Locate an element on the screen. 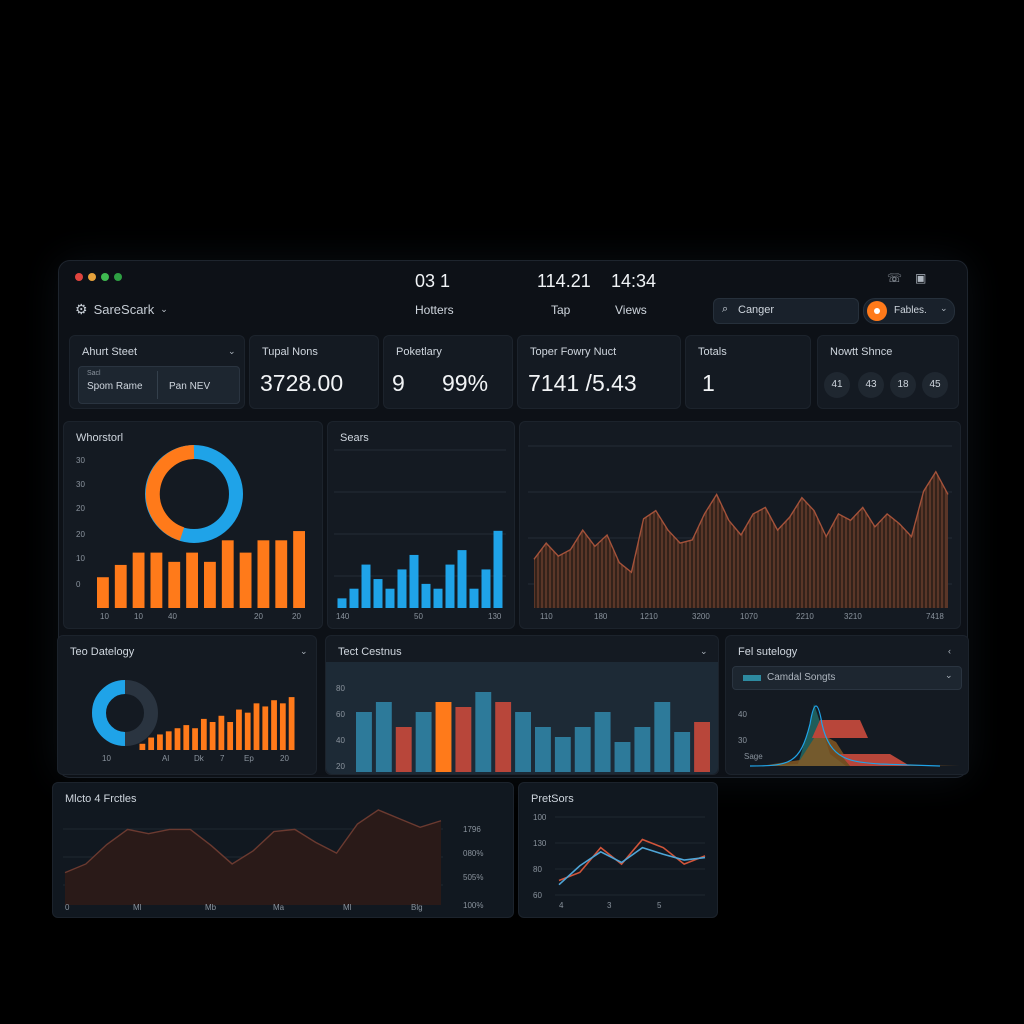 The height and width of the screenshot is (1024, 1024). x-tick: Al is located at coordinates (166, 758).